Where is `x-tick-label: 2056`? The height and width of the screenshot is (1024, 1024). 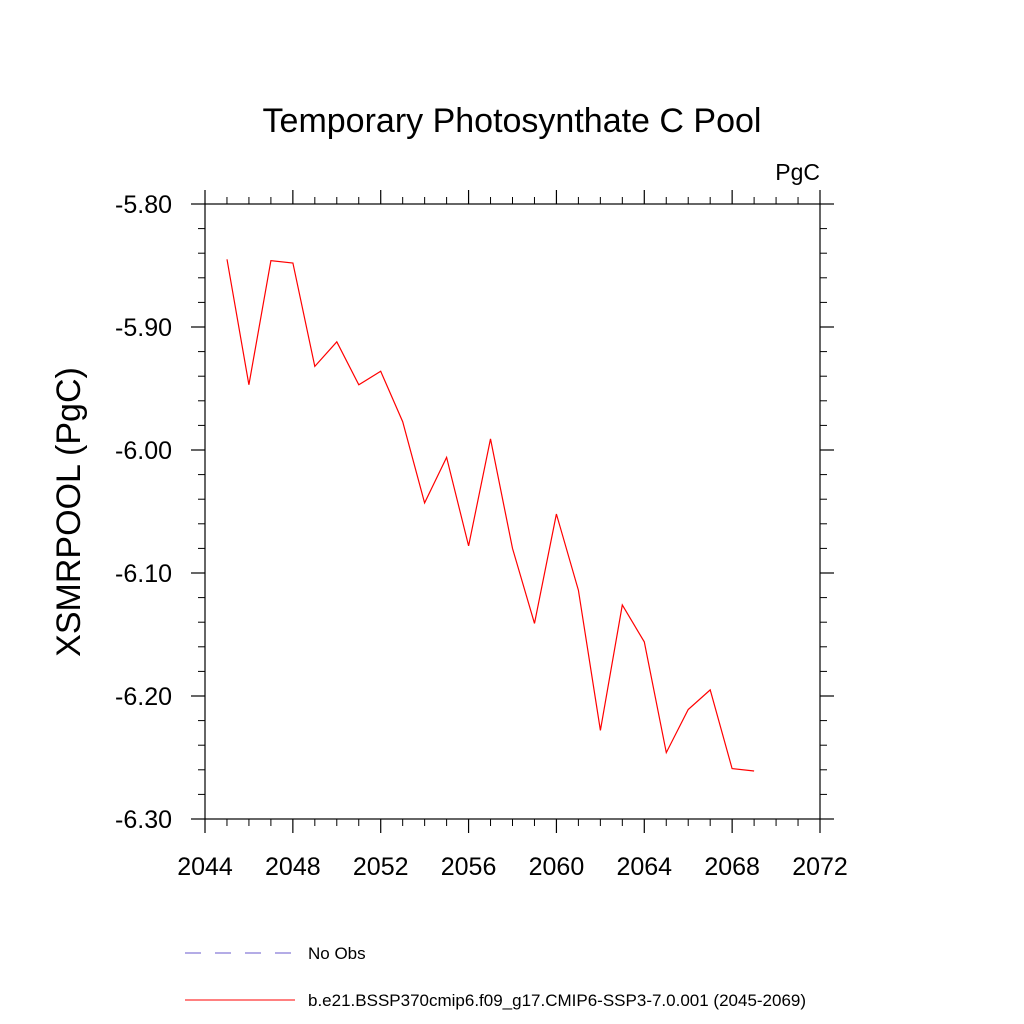
x-tick-label: 2056 is located at coordinates (469, 867).